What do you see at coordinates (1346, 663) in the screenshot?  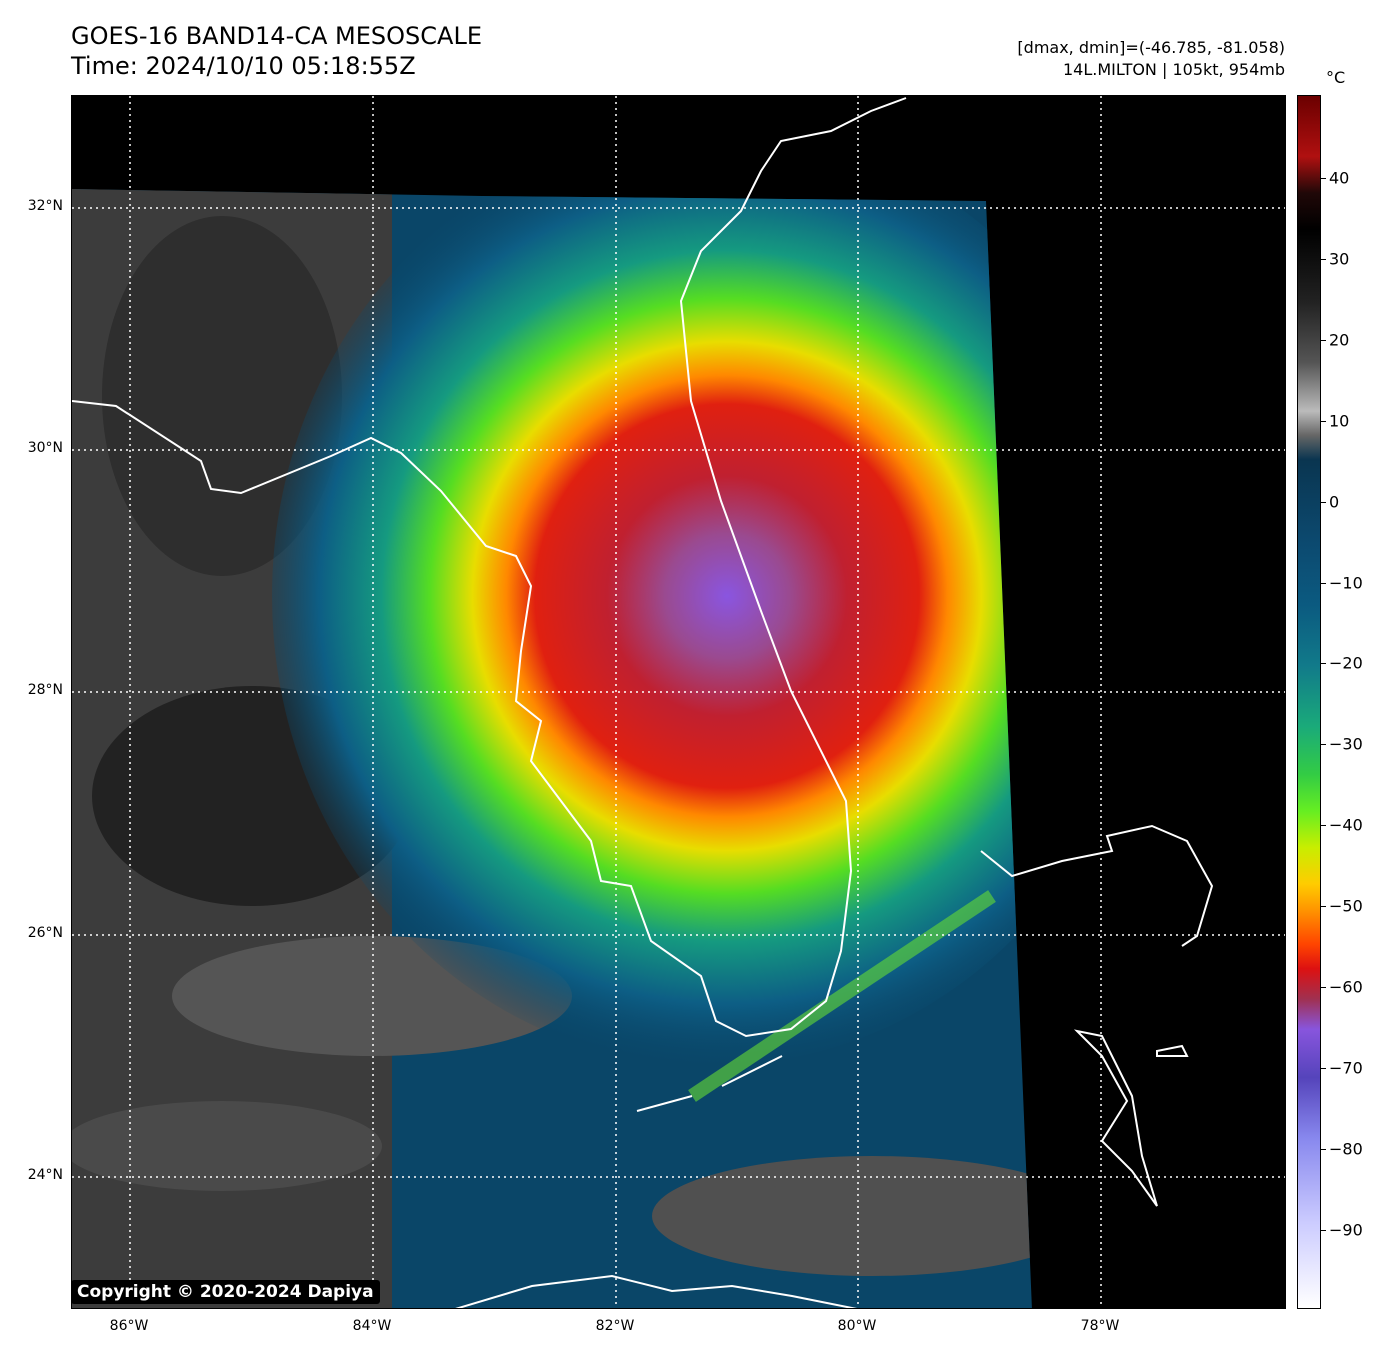 I see `colorbar-tick-label: −20` at bounding box center [1346, 663].